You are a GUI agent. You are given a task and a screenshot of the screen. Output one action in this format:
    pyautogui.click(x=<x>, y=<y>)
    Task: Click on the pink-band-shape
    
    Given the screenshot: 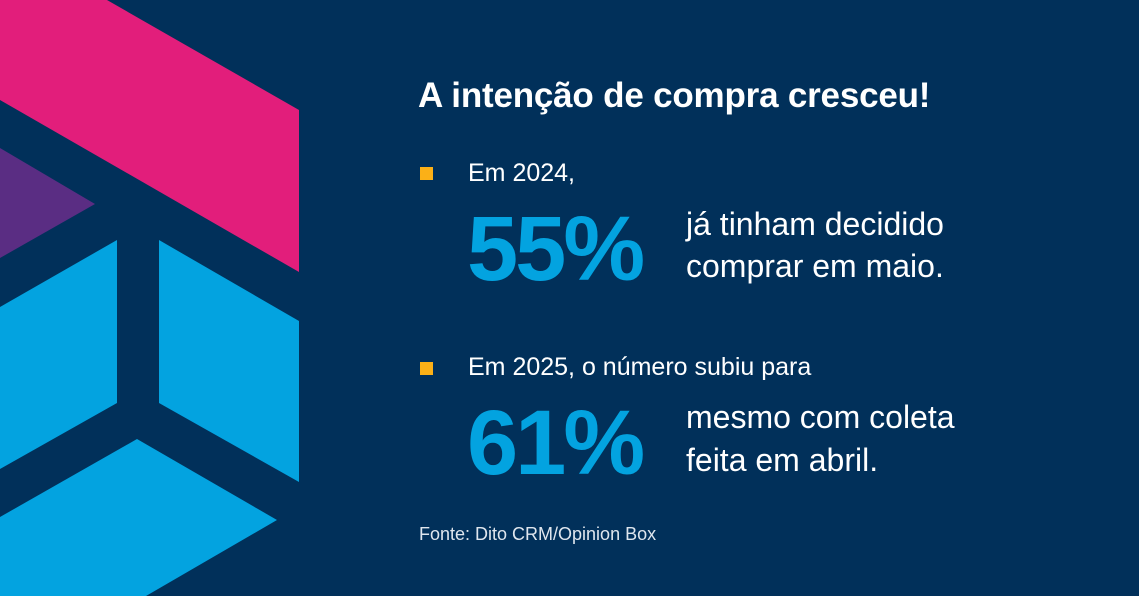 What is the action you would take?
    pyautogui.click(x=149, y=136)
    